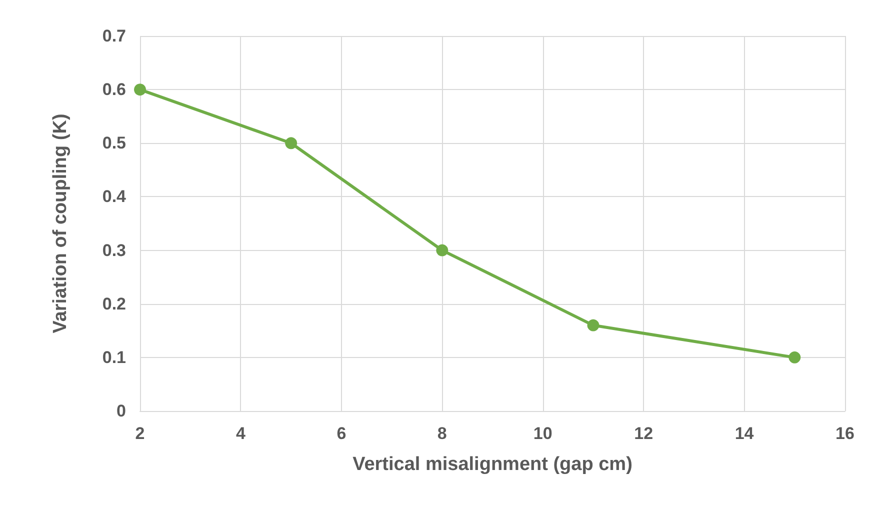 This screenshot has width=878, height=526. I want to click on x-tick-label: 16, so click(845, 433).